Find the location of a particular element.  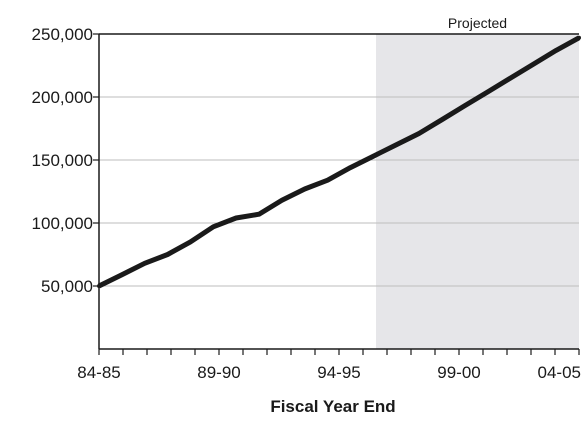

y-tick-label: 250,000 is located at coordinates (62, 34).